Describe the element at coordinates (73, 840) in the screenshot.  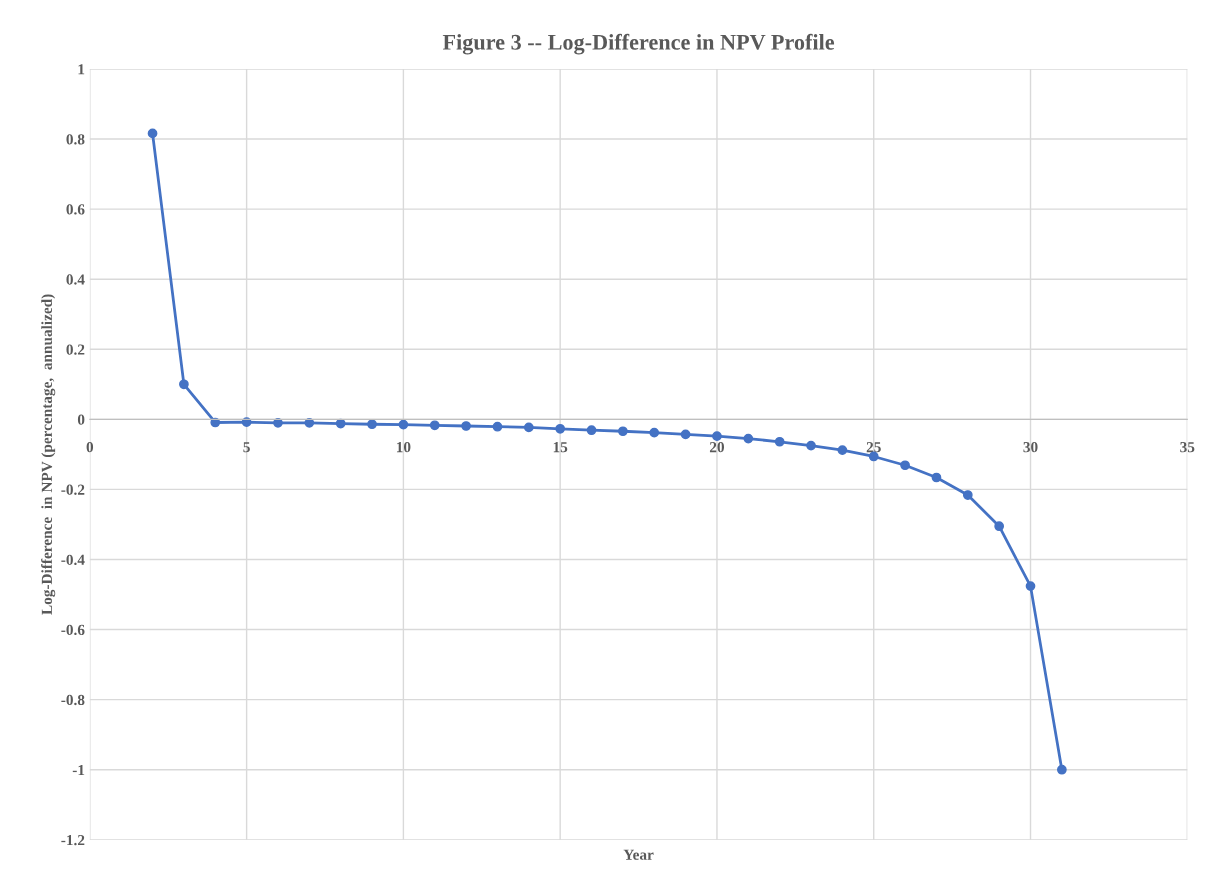
I see `y-tick-label: -1.2` at that location.